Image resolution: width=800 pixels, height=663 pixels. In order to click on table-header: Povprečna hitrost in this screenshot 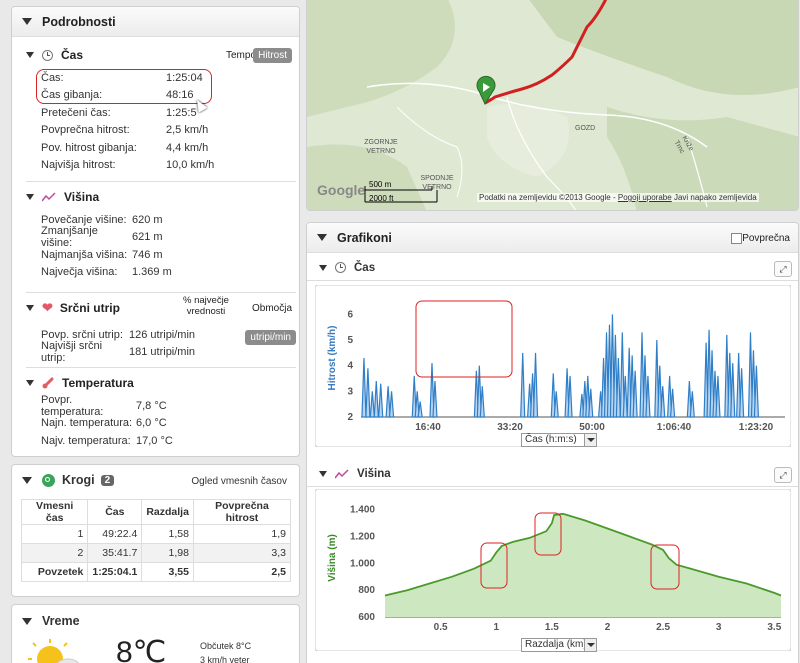, I will do `click(242, 512)`.